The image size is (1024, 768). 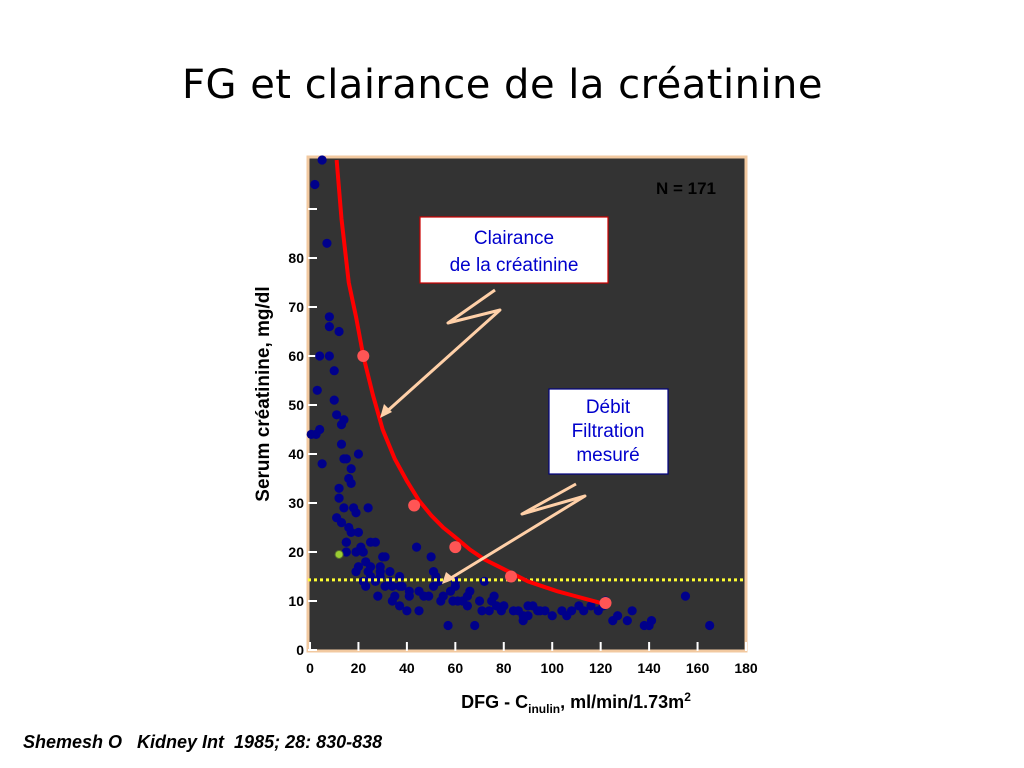 What do you see at coordinates (607, 455) in the screenshot?
I see `callout-debit-line-3: mesuré` at bounding box center [607, 455].